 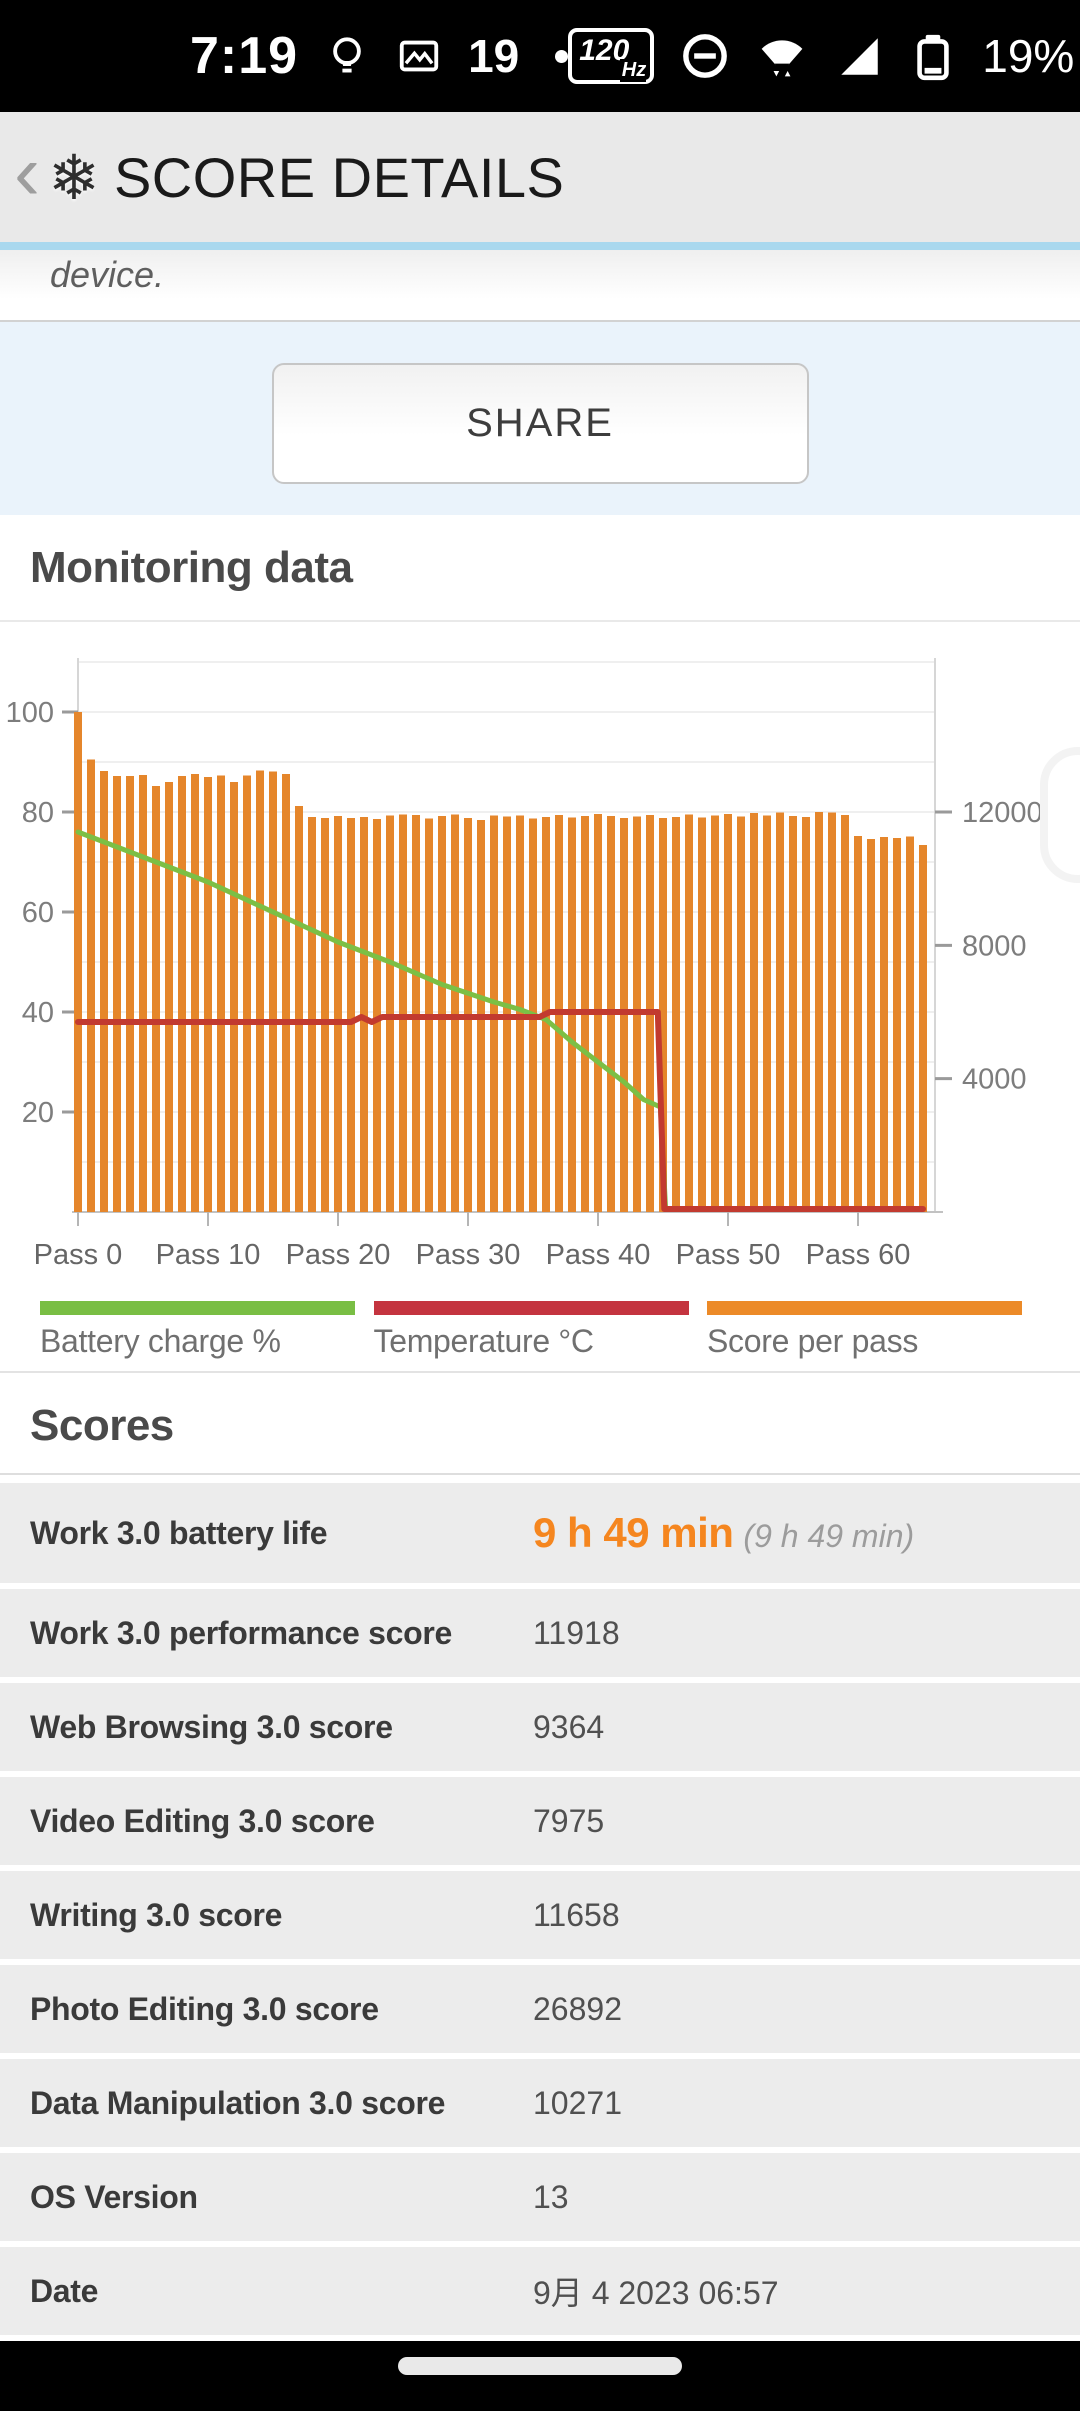 What do you see at coordinates (64, 2290) in the screenshot?
I see `row-label: Date` at bounding box center [64, 2290].